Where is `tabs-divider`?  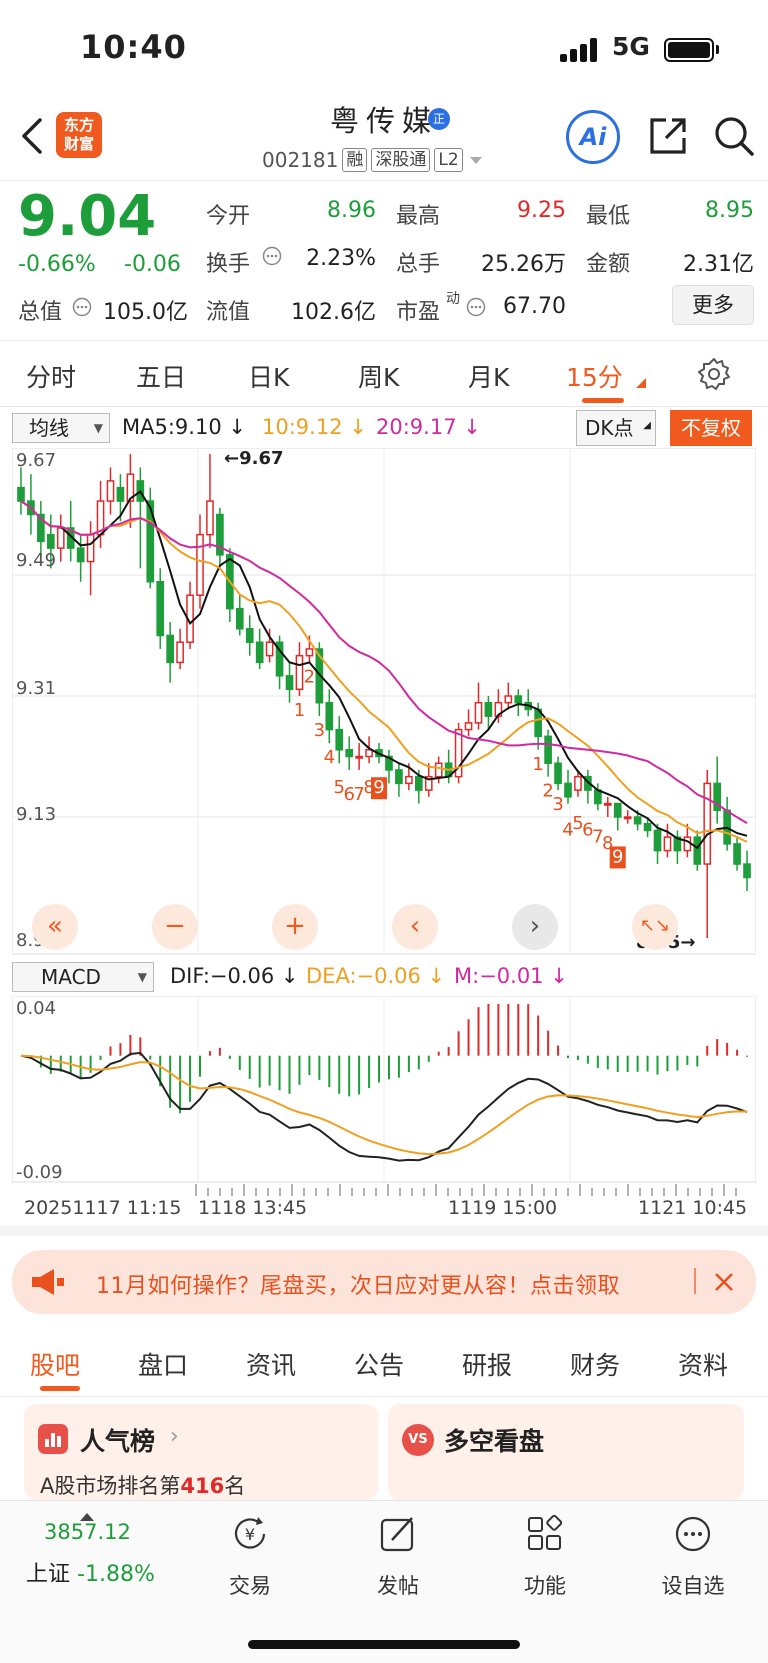
tabs-divider is located at coordinates (384, 406).